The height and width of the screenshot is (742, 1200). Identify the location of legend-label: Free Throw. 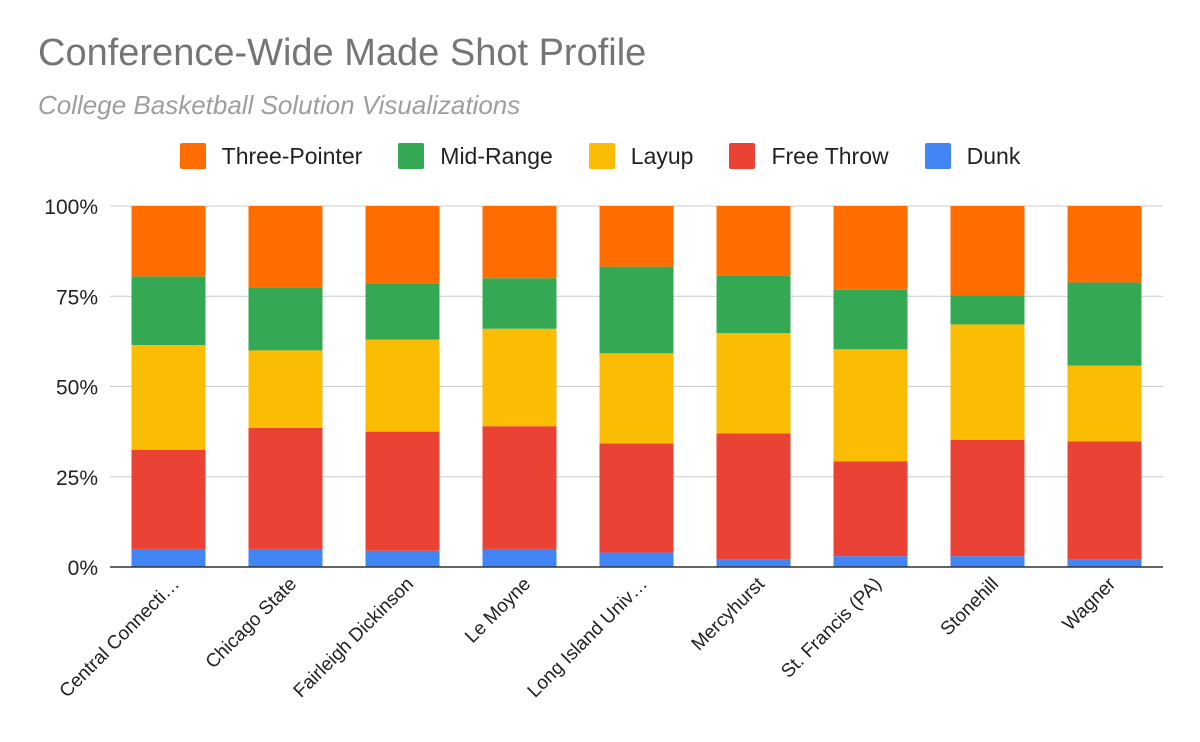
(830, 155).